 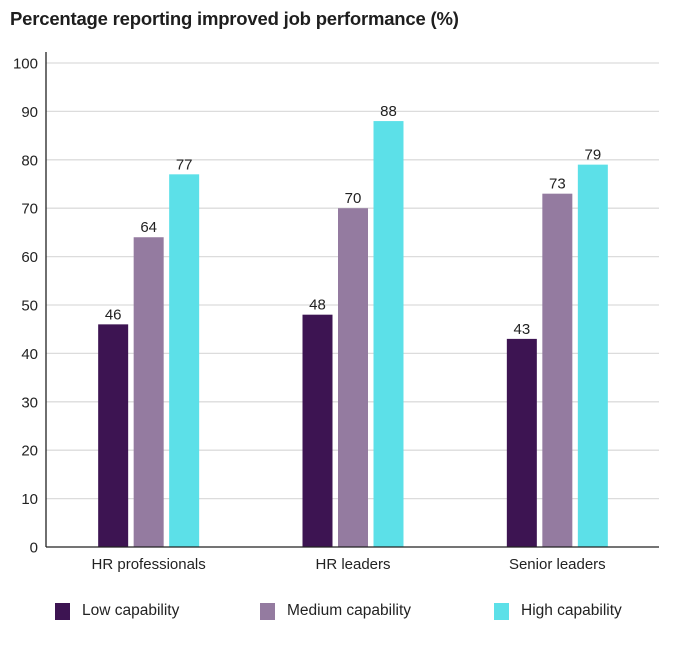 I want to click on bar-hr-leaders-low, so click(x=317, y=430).